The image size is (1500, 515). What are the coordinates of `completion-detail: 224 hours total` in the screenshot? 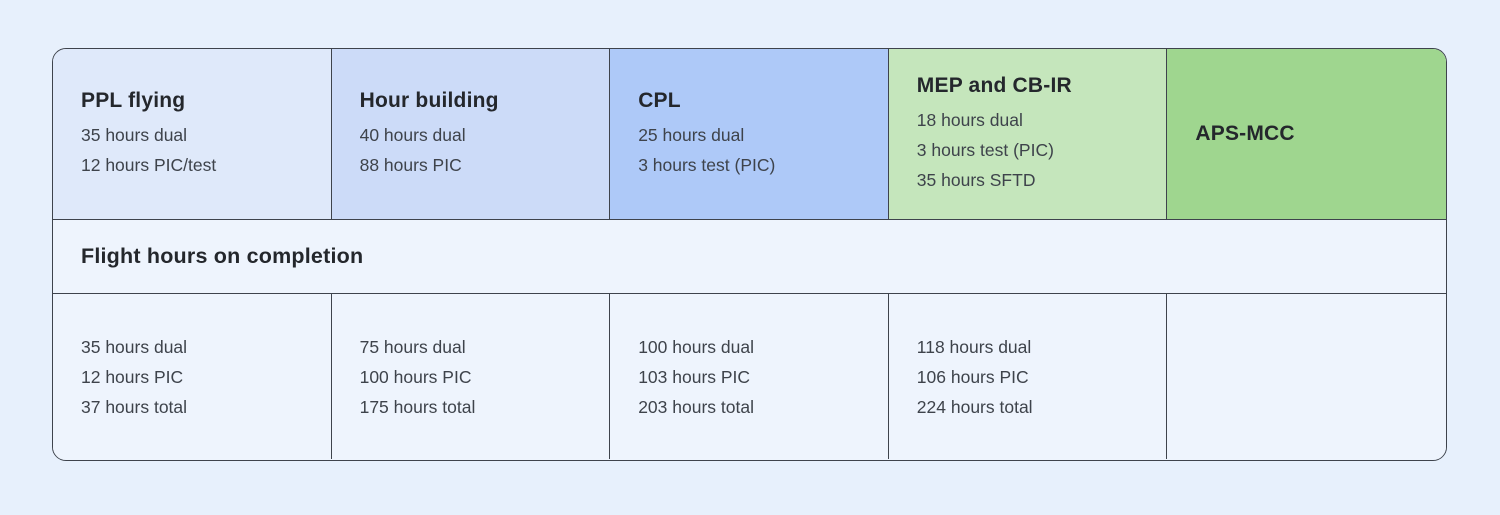 It's located at (974, 406).